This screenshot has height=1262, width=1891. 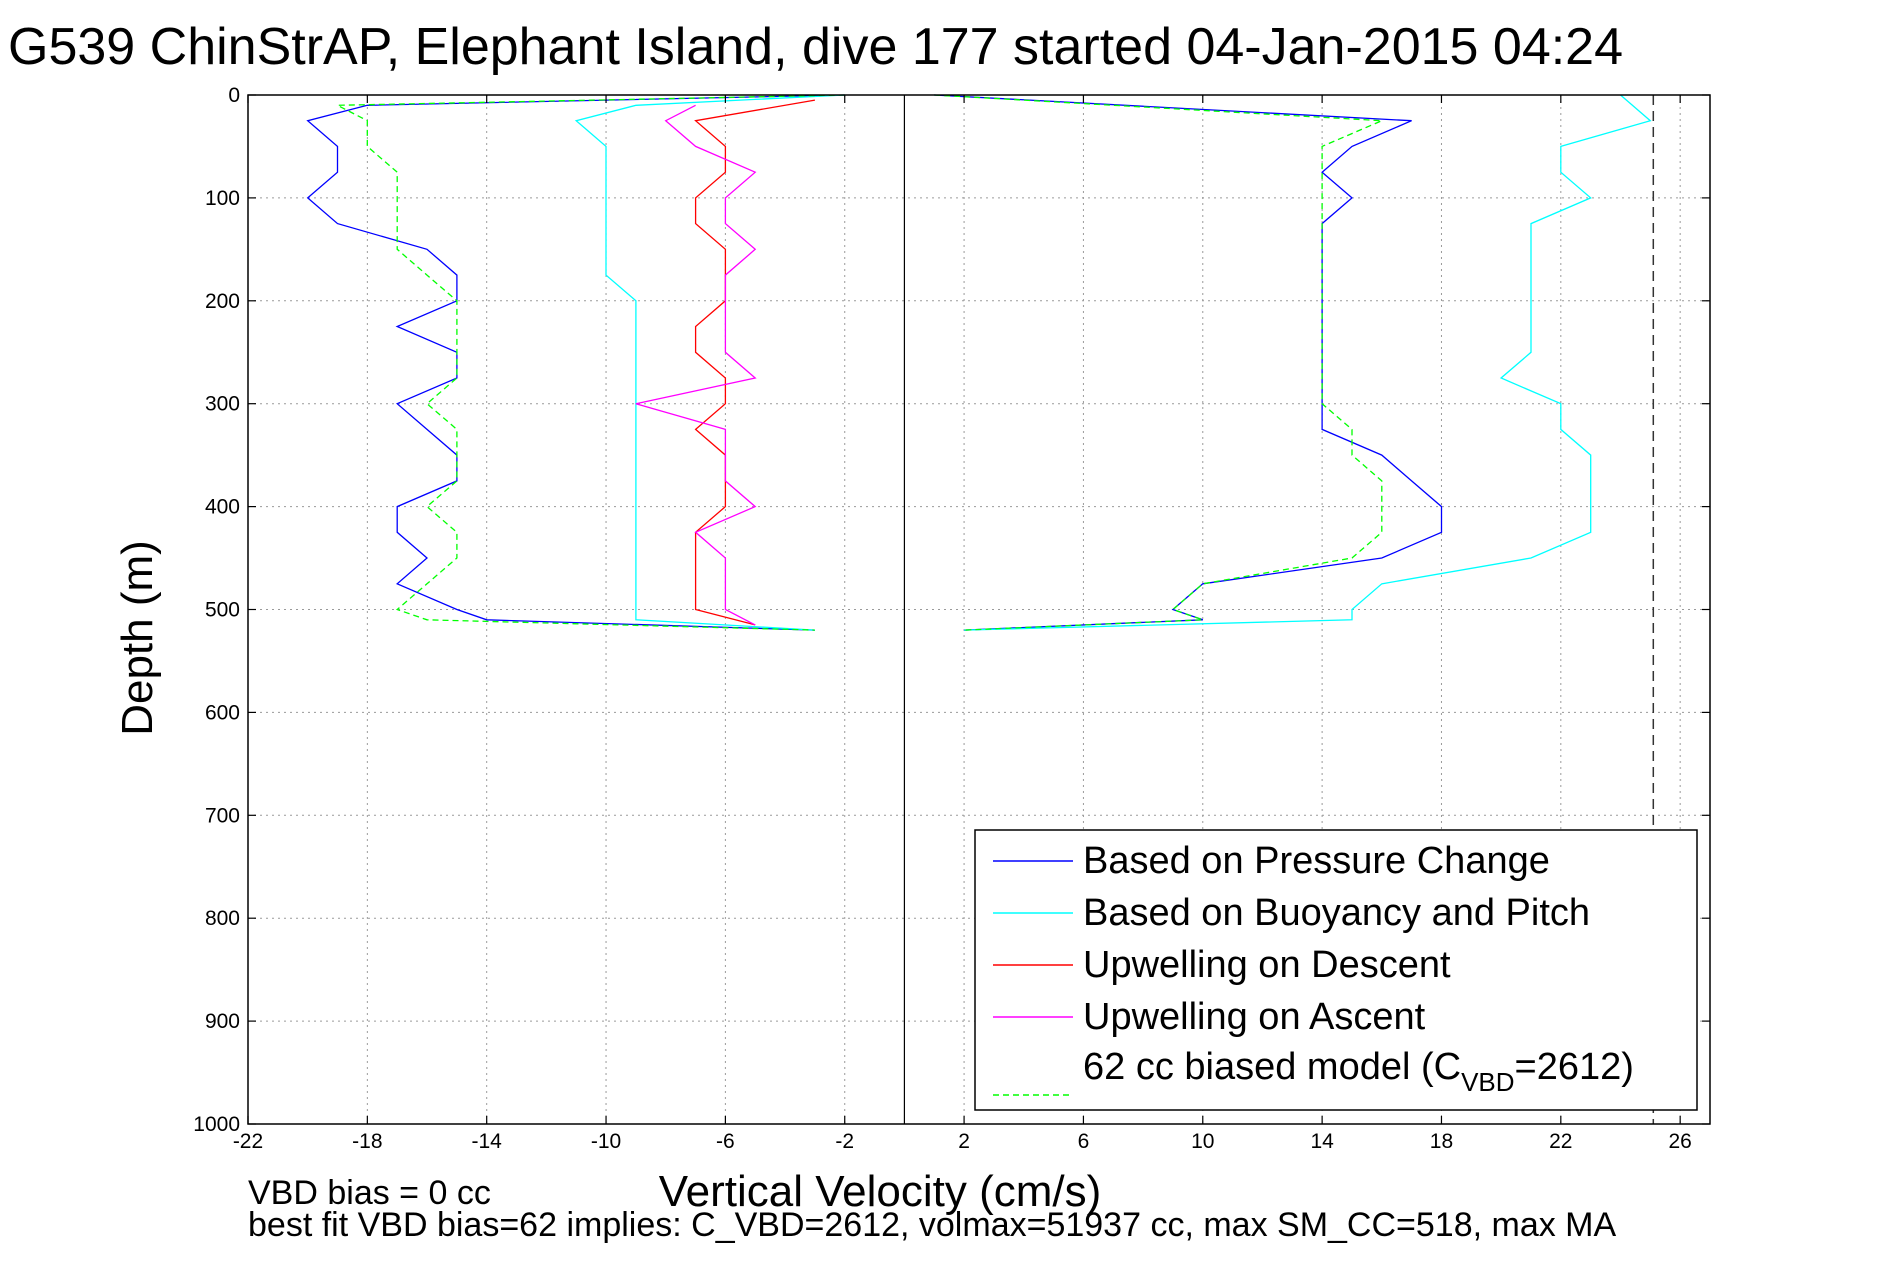 I want to click on legend-label-text: Upwelling on Descent, so click(x=1267, y=965).